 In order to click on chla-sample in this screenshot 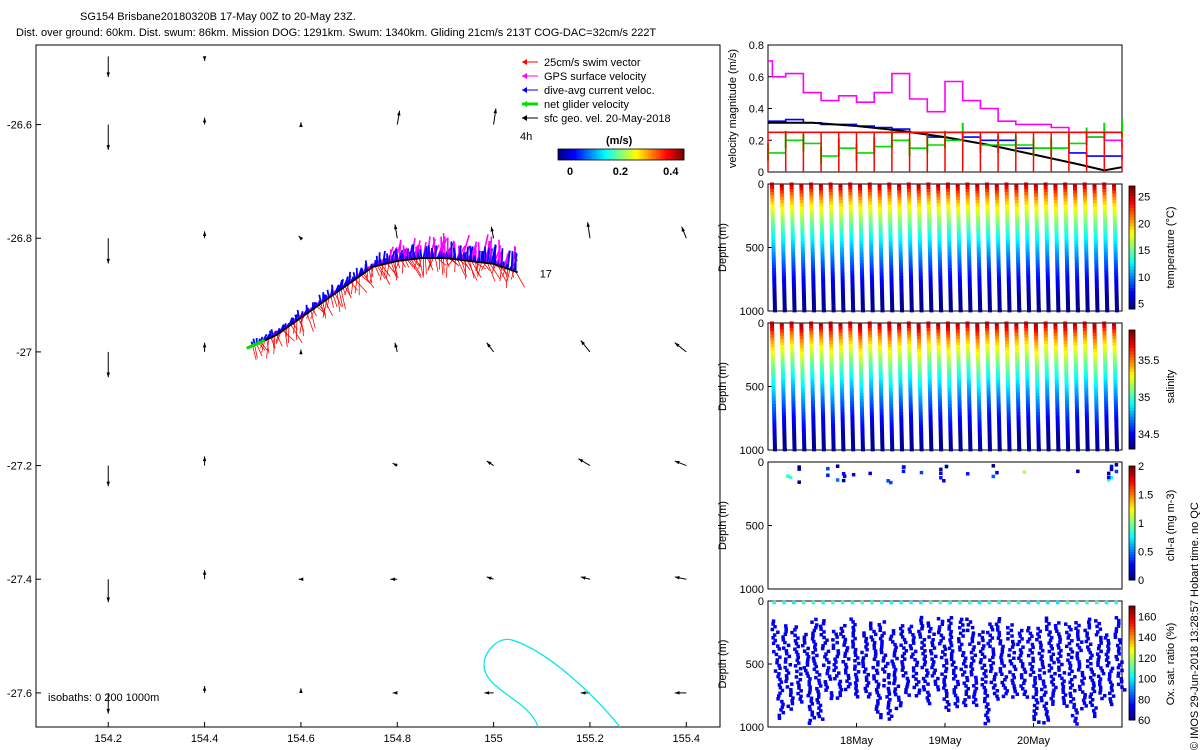, I will do `click(790, 477)`.